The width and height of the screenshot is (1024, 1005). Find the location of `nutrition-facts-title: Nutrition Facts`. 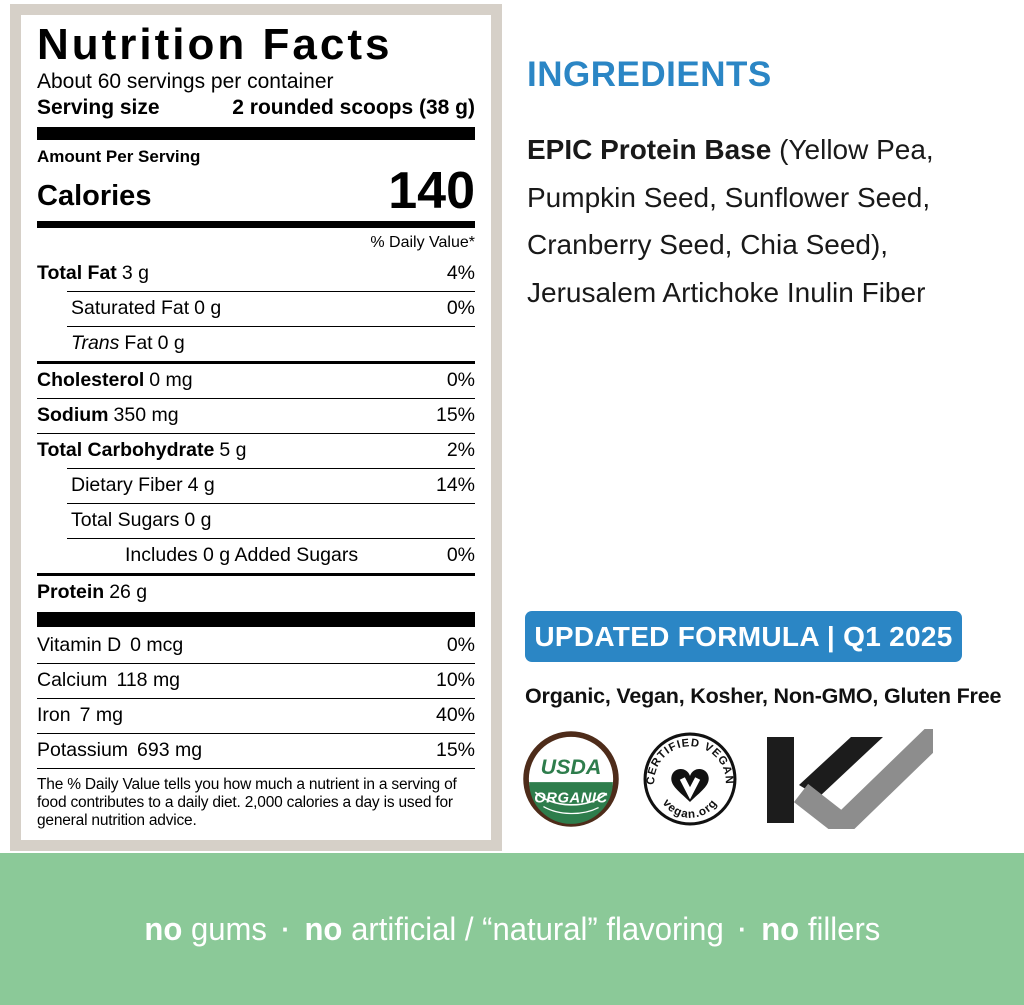

nutrition-facts-title: Nutrition Facts is located at coordinates (215, 44).